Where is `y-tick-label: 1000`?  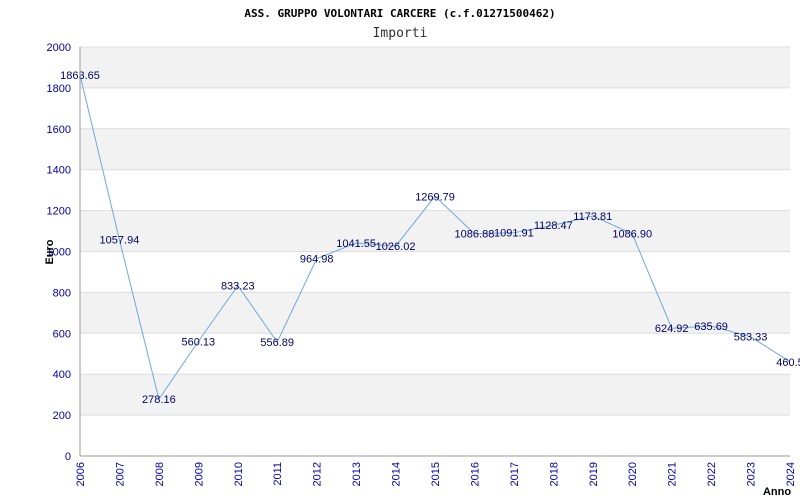
y-tick-label: 1000 is located at coordinates (59, 253).